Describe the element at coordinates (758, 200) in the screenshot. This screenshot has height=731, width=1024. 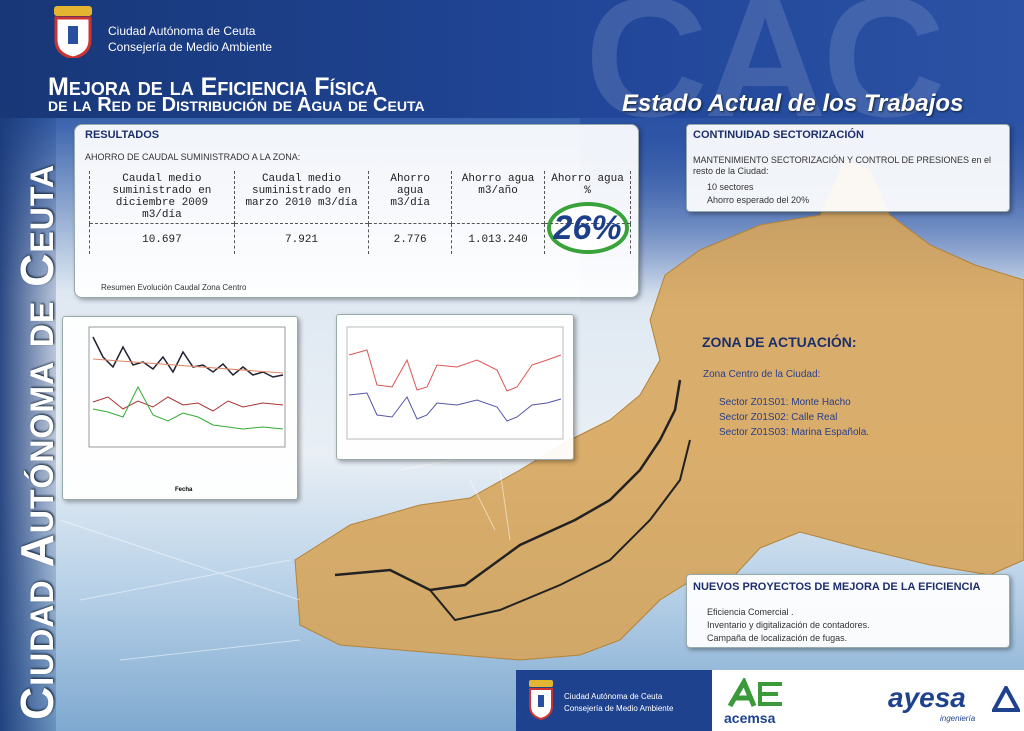
I see `continuity-item: Ahorro esperado del 20%` at that location.